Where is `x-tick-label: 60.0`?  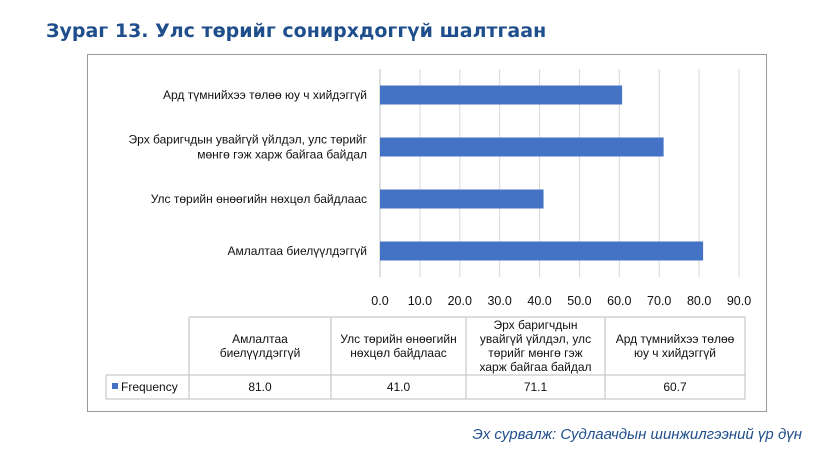 x-tick-label: 60.0 is located at coordinates (619, 301).